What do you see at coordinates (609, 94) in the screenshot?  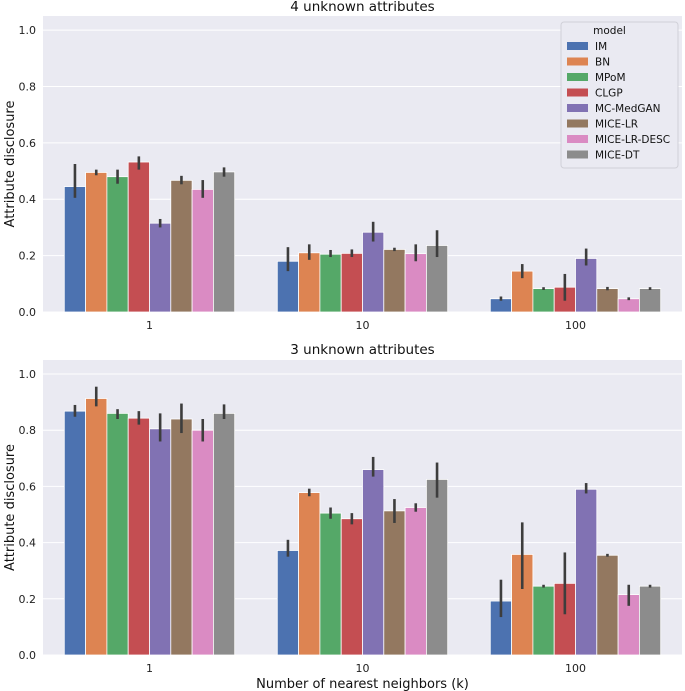 I see `legend-label: CLGP` at bounding box center [609, 94].